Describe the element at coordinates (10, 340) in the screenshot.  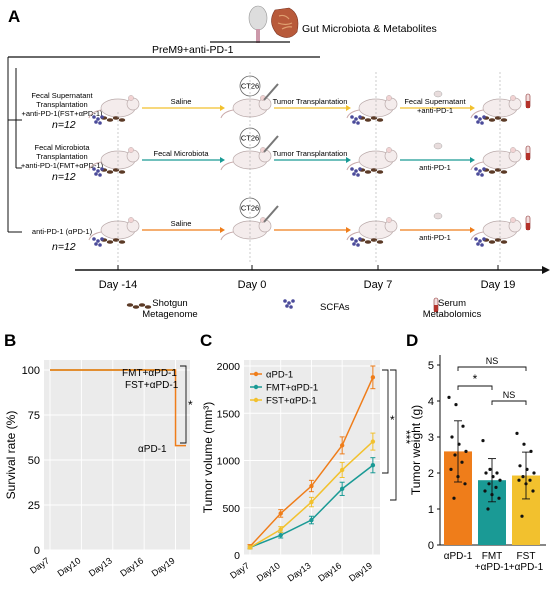
I see `panel-b-letter: B` at that location.